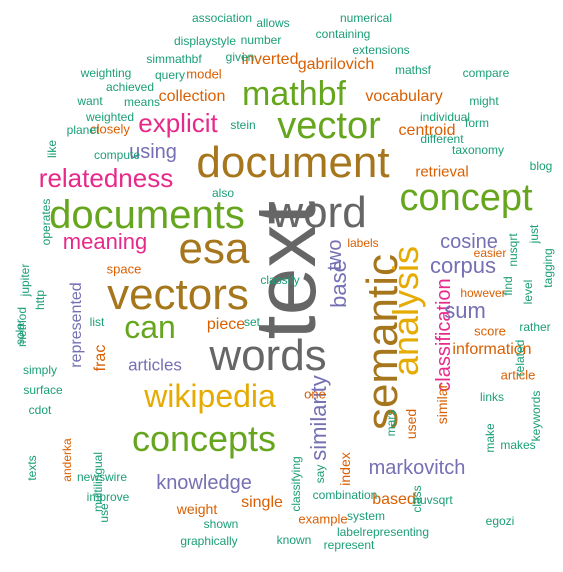 This screenshot has height=572, width=563. What do you see at coordinates (320, 474) in the screenshot?
I see `word-say: say` at bounding box center [320, 474].